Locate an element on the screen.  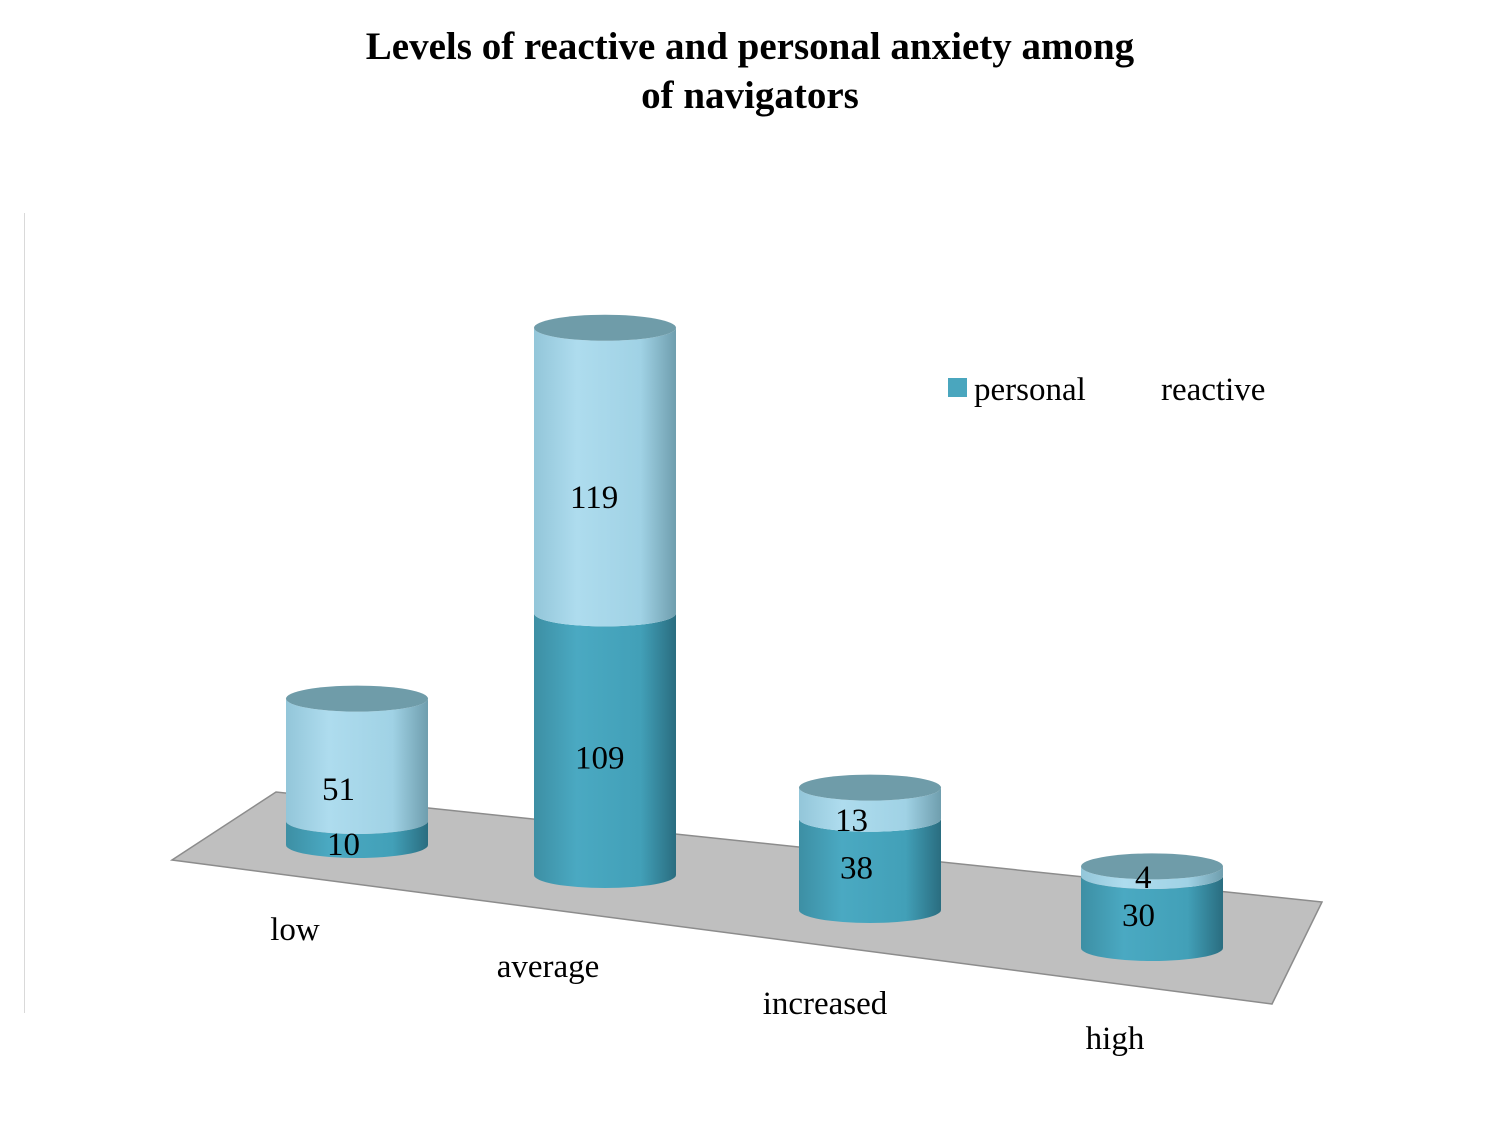
bar-personal-average is located at coordinates (605, 750).